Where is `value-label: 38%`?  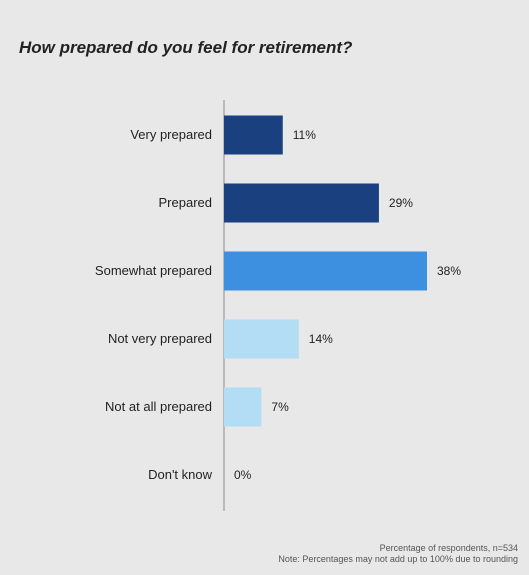
value-label: 38% is located at coordinates (449, 271).